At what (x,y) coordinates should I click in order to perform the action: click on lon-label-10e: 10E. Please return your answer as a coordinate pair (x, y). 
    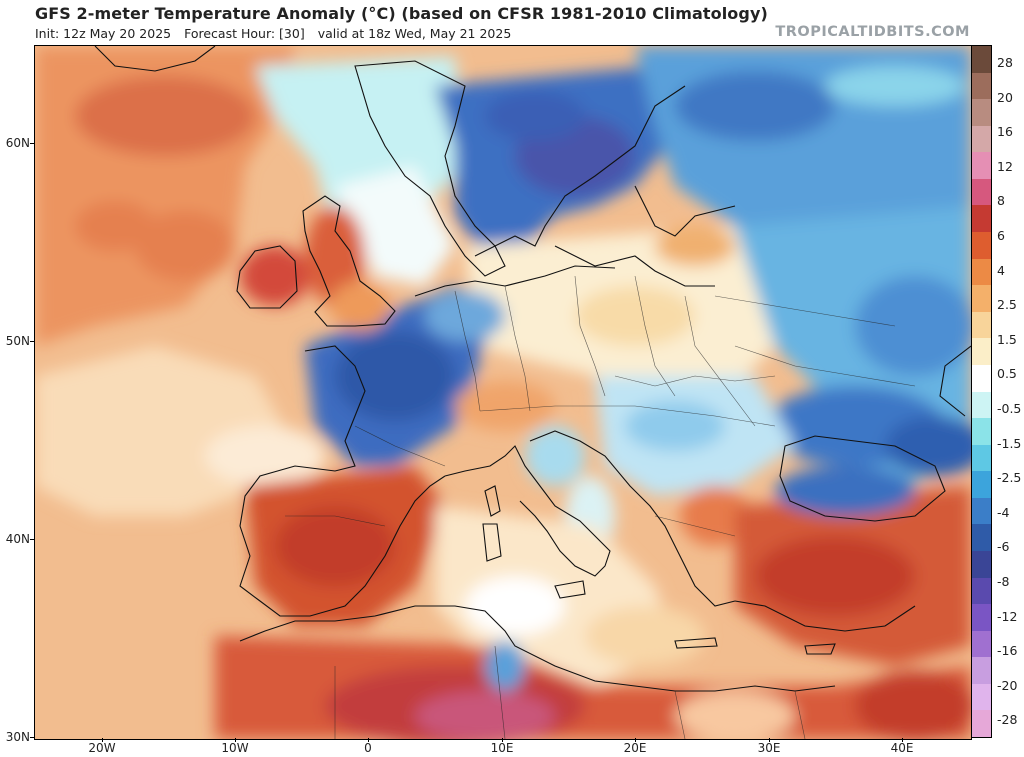
    Looking at the image, I should click on (502, 748).